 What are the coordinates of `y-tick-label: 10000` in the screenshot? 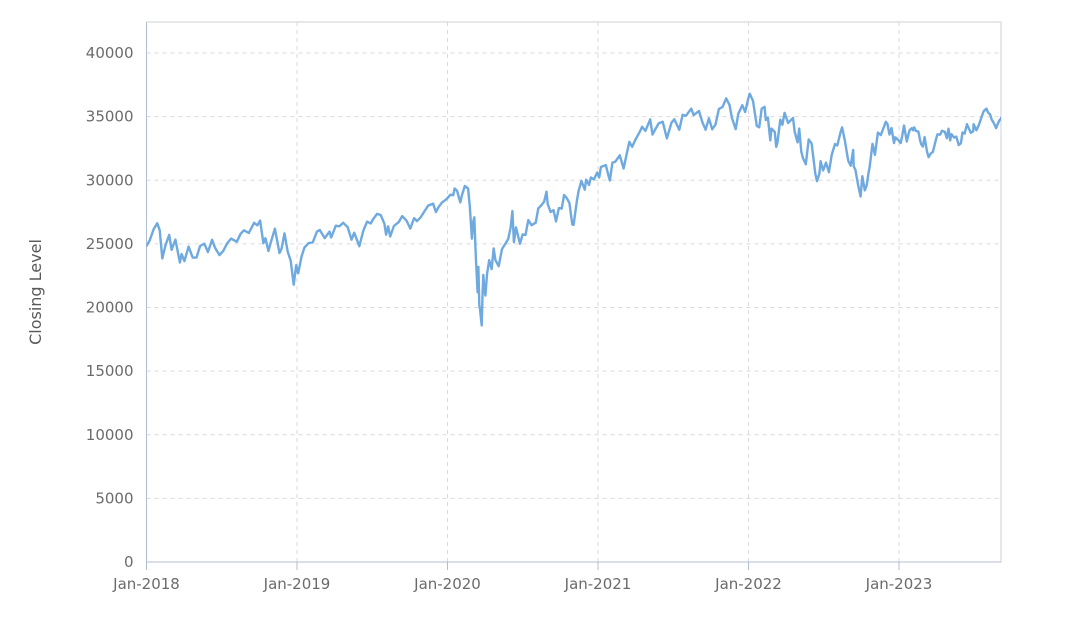 It's located at (110, 435).